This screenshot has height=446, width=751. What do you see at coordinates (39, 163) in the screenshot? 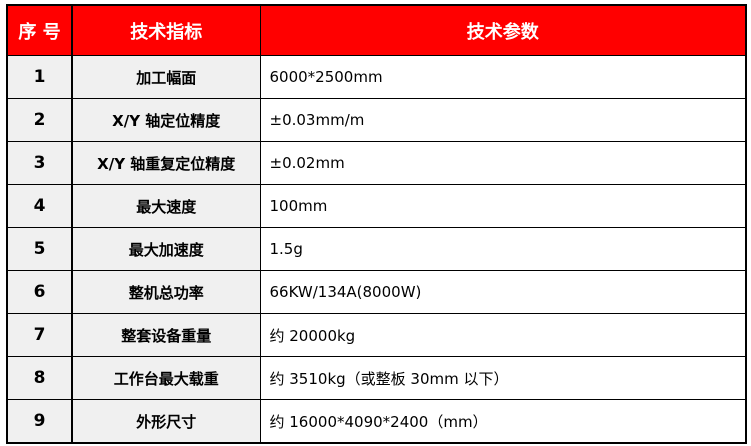
I see `row-number: 3` at bounding box center [39, 163].